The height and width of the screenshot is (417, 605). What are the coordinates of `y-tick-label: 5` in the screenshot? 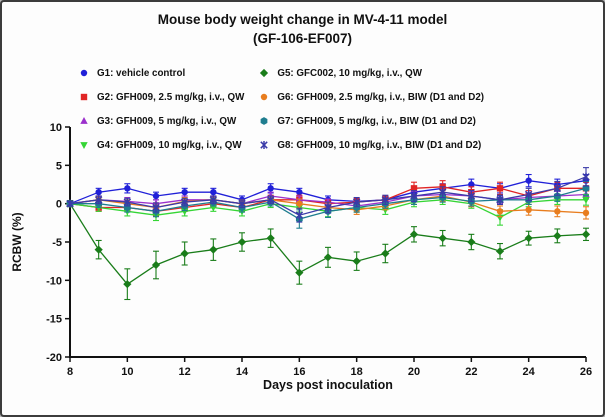 It's located at (59, 166).